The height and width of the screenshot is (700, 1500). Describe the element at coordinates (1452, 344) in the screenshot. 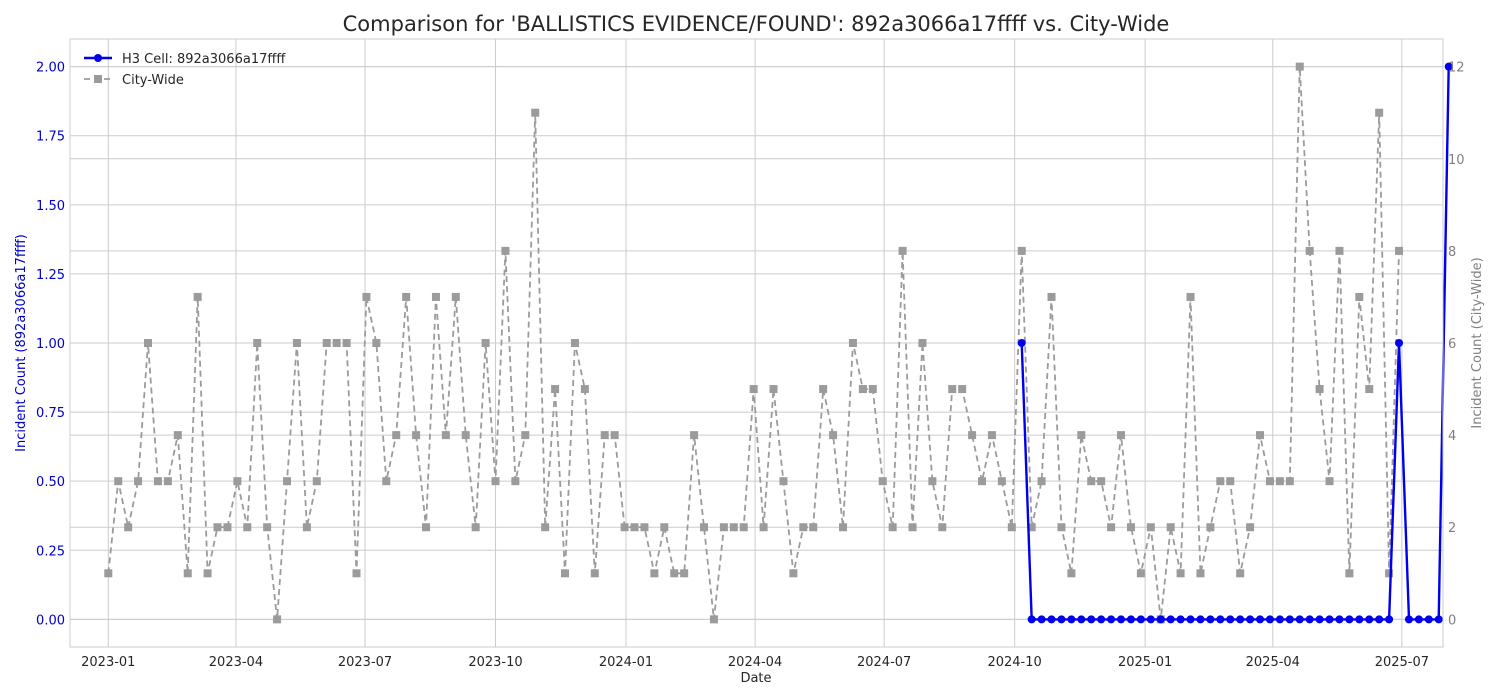

I see `y-right-tick-label: 6` at that location.